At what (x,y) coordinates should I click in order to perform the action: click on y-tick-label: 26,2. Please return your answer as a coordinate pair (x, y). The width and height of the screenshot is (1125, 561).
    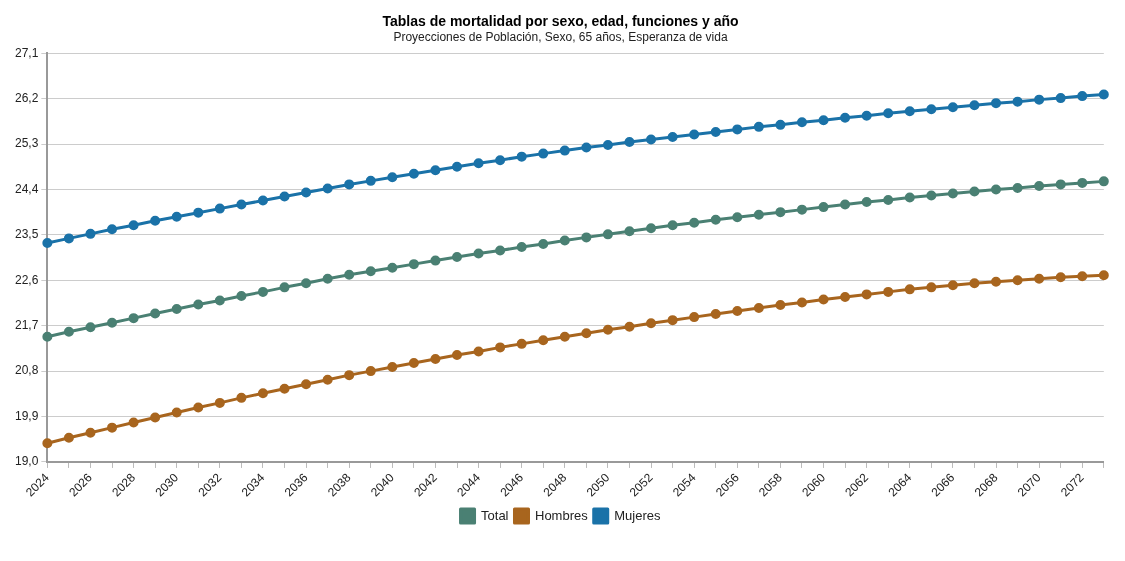
    Looking at the image, I should click on (27, 97).